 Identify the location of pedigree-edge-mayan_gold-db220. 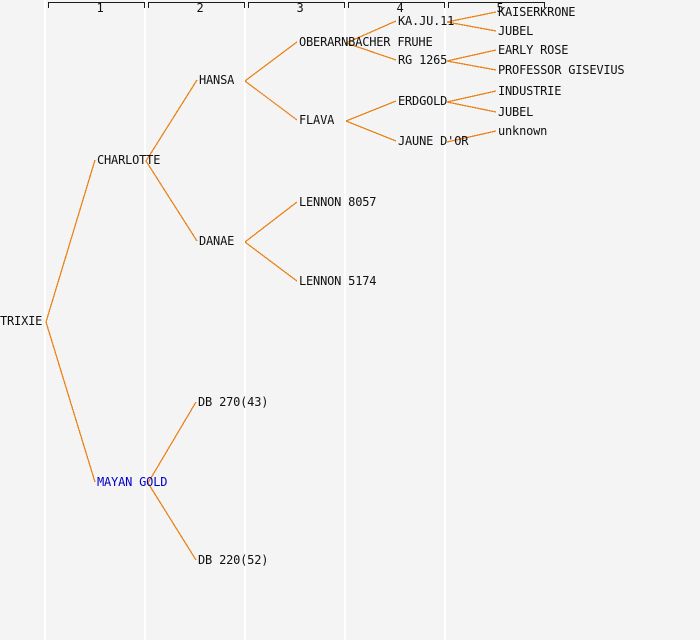
(172, 521).